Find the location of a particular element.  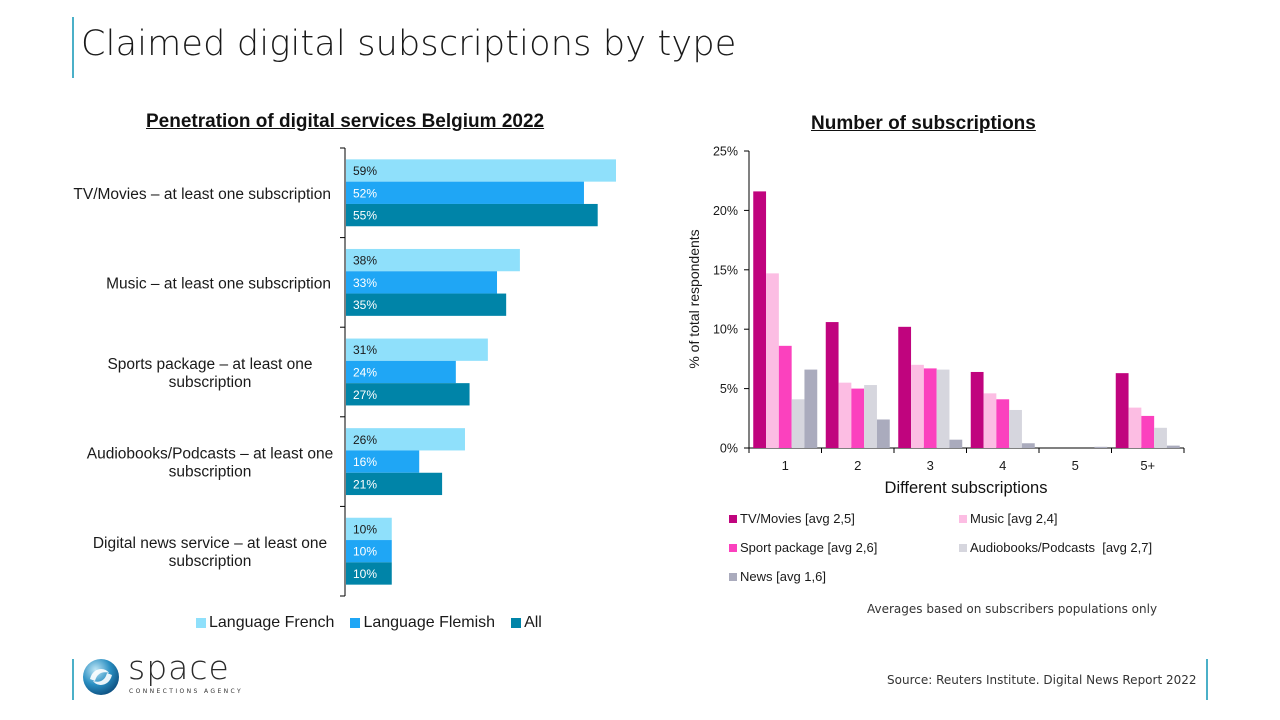

bar-value-label: 38% is located at coordinates (365, 261).